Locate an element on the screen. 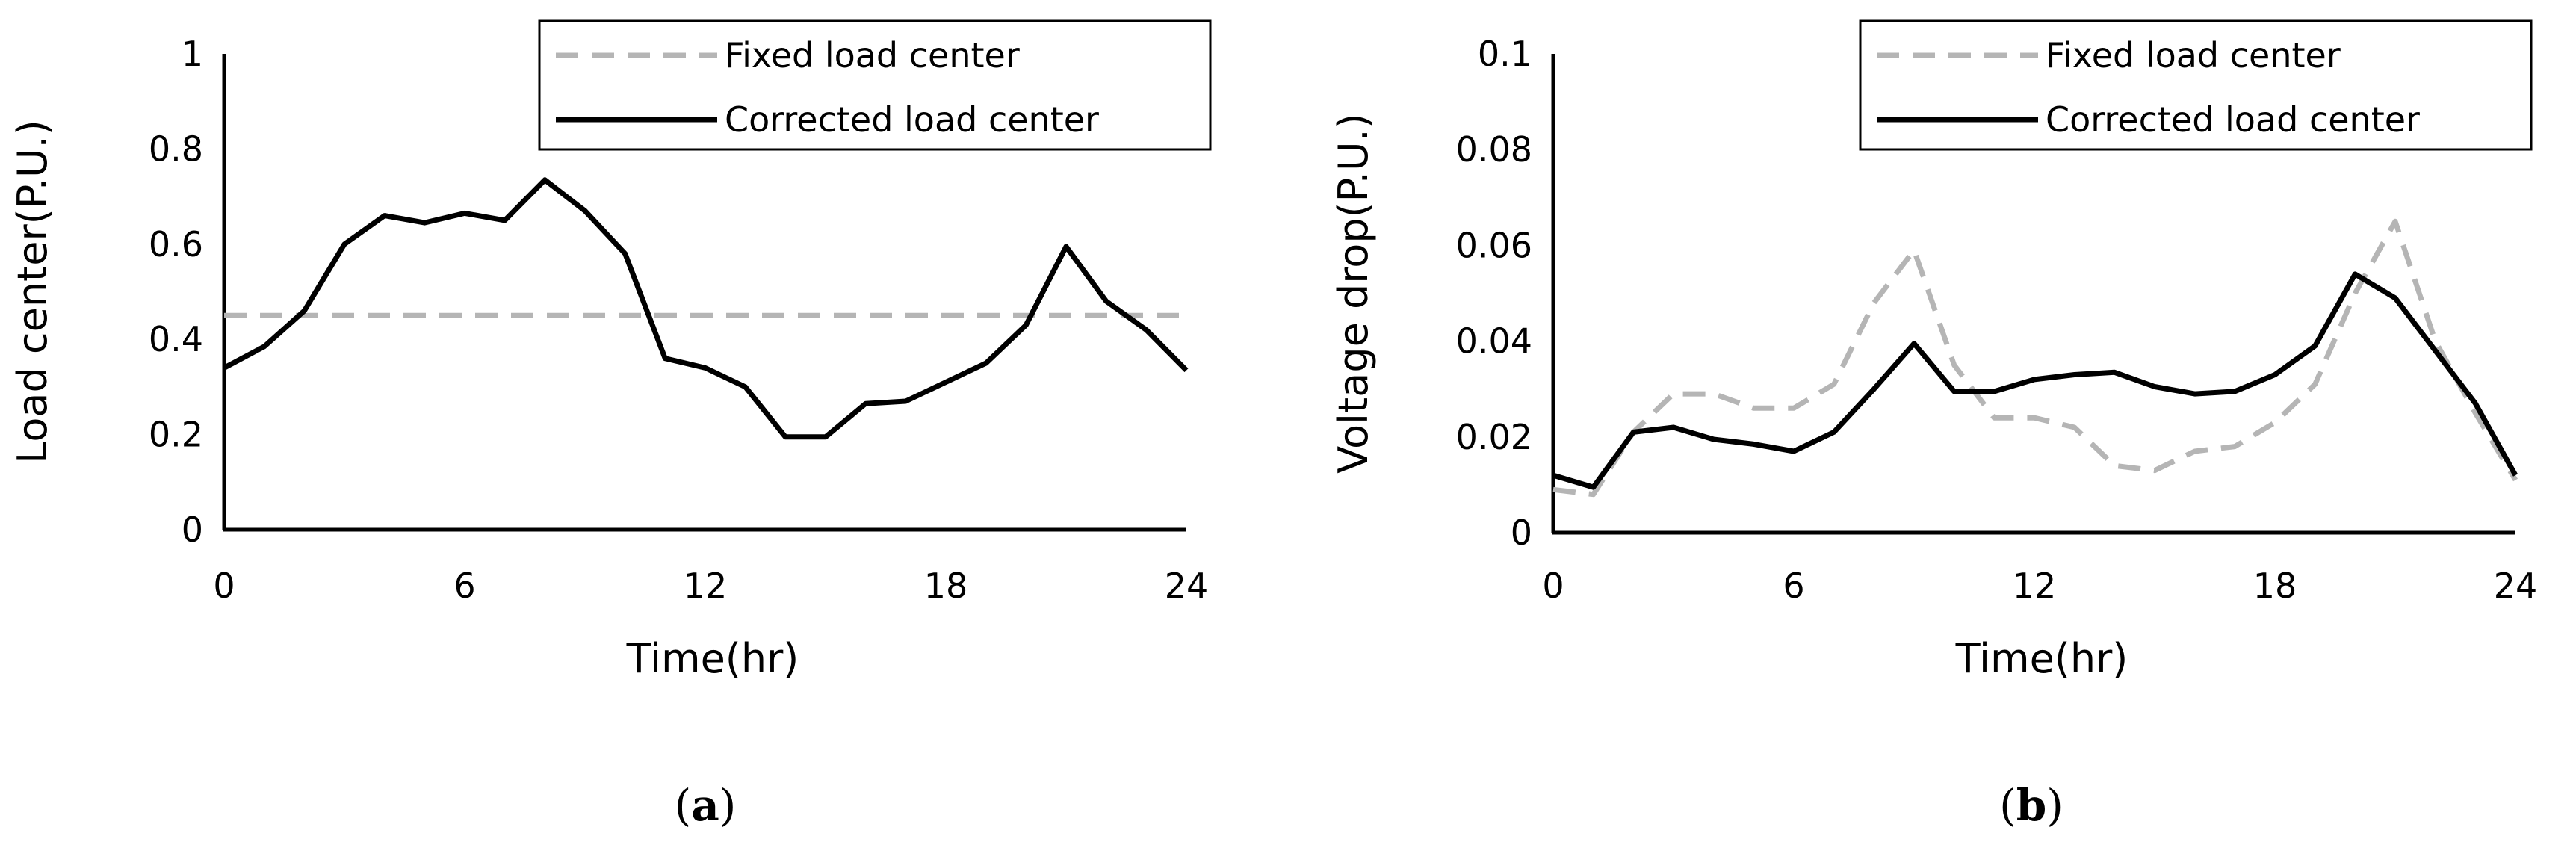 The image size is (2576, 851). y-axis-title: Load center(P.U.) is located at coordinates (32, 292).